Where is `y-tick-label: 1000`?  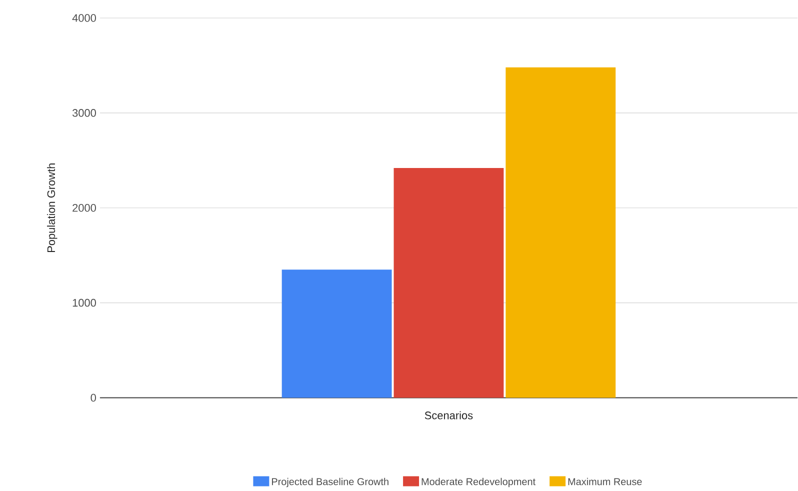
y-tick-label: 1000 is located at coordinates (84, 303).